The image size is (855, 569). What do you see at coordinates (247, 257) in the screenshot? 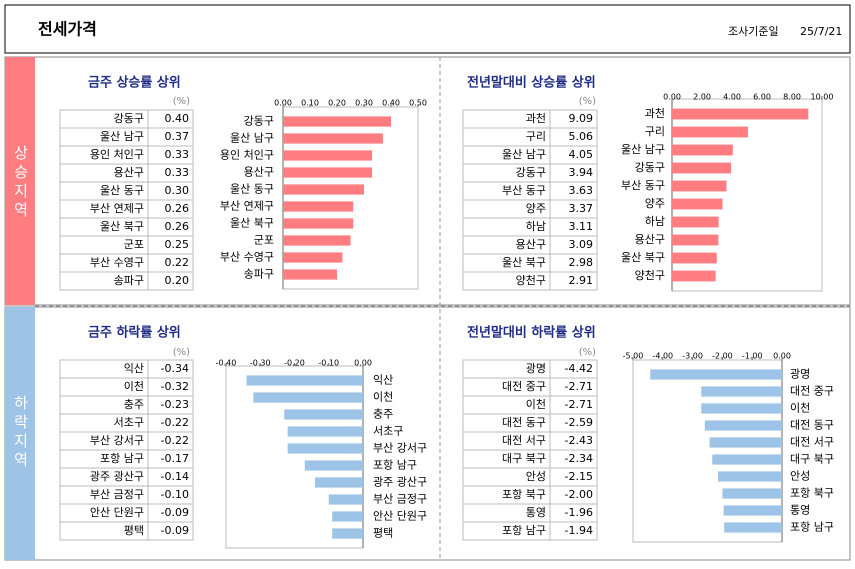
I see `bar-label: 부산 수영구` at bounding box center [247, 257].